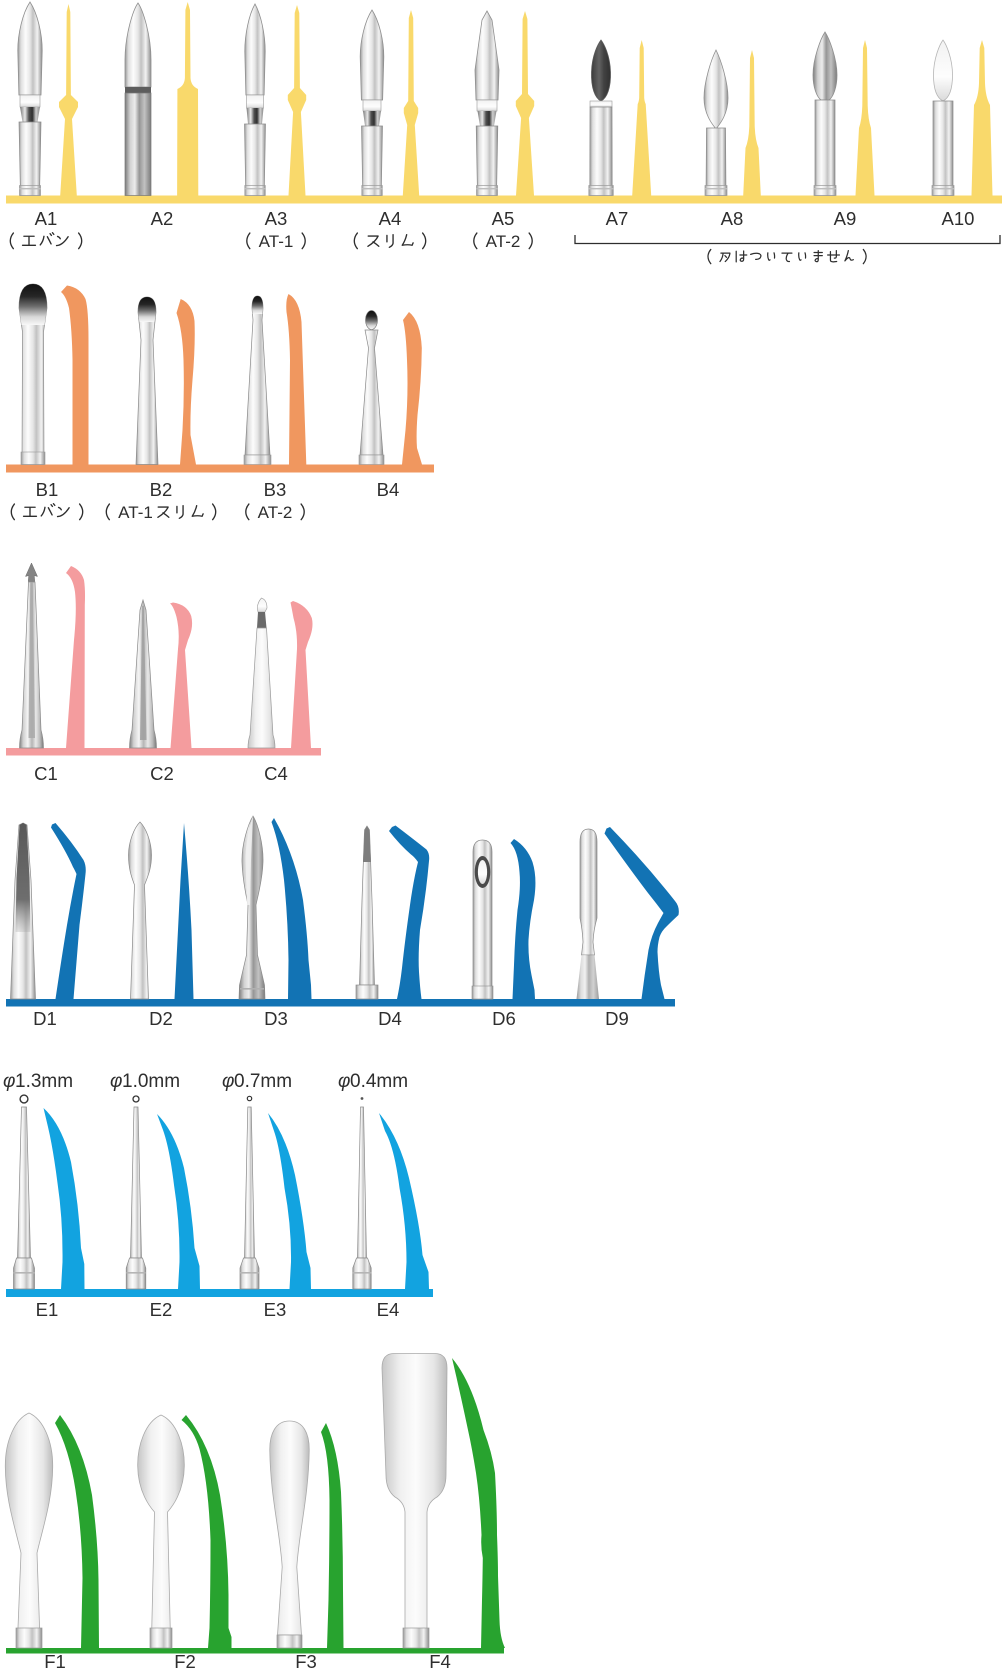 The image size is (1004, 1672). I want to click on svg-text: E1, so click(47, 1309).